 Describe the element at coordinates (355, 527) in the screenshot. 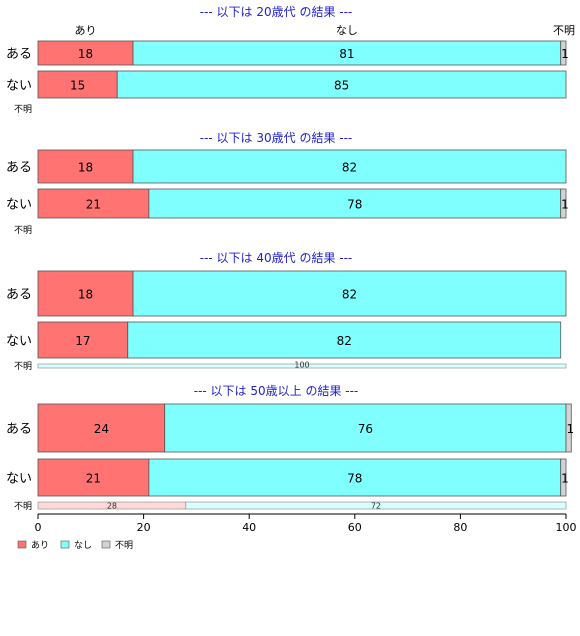

I see `x-tick-label: 60` at that location.